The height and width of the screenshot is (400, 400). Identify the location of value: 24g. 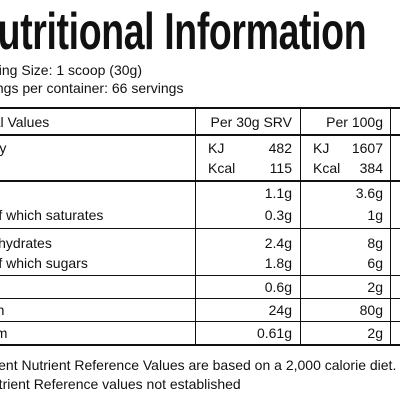
(280, 310).